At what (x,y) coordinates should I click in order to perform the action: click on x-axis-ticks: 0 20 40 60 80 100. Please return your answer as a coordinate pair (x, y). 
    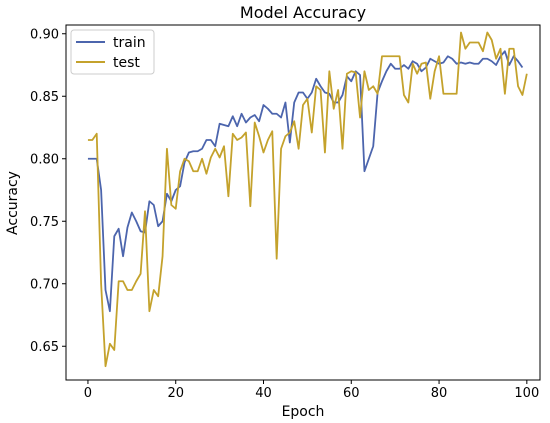
    Looking at the image, I should click on (311, 390).